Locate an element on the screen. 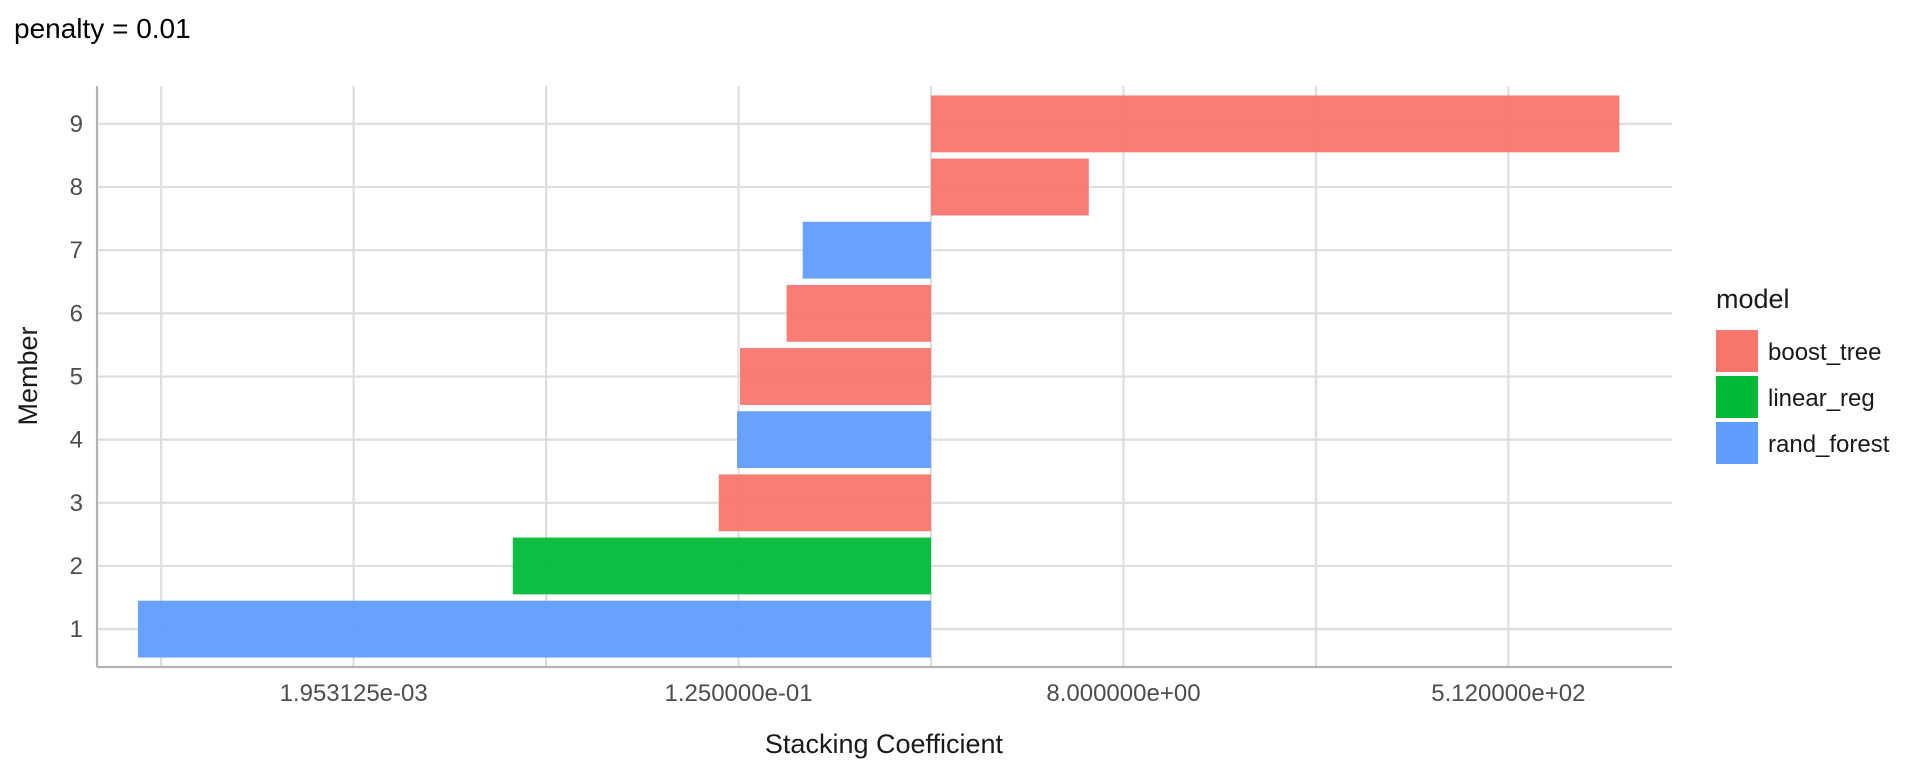 The width and height of the screenshot is (1920, 768). legend-label: linear_reg is located at coordinates (1821, 398).